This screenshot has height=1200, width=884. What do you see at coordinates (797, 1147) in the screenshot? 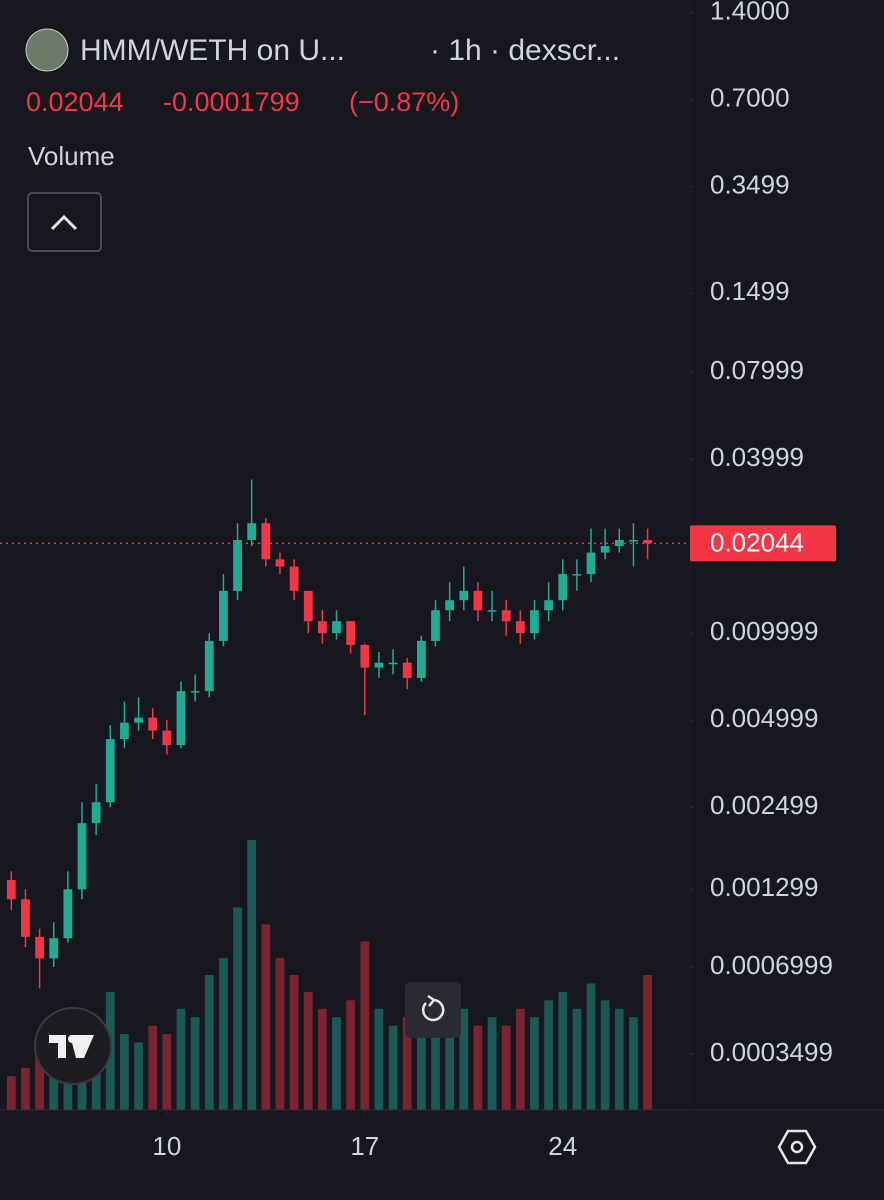
I see `settings-button` at bounding box center [797, 1147].